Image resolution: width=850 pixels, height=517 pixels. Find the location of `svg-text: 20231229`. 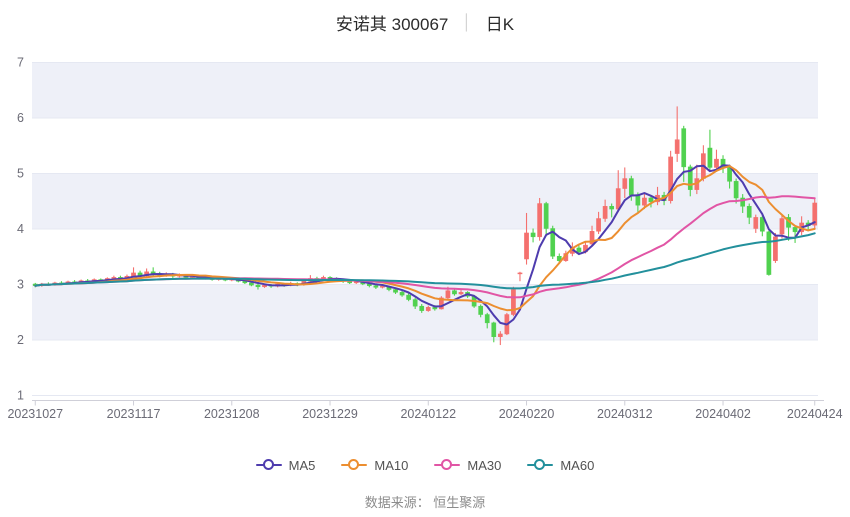

svg-text: 20231229 is located at coordinates (330, 414).